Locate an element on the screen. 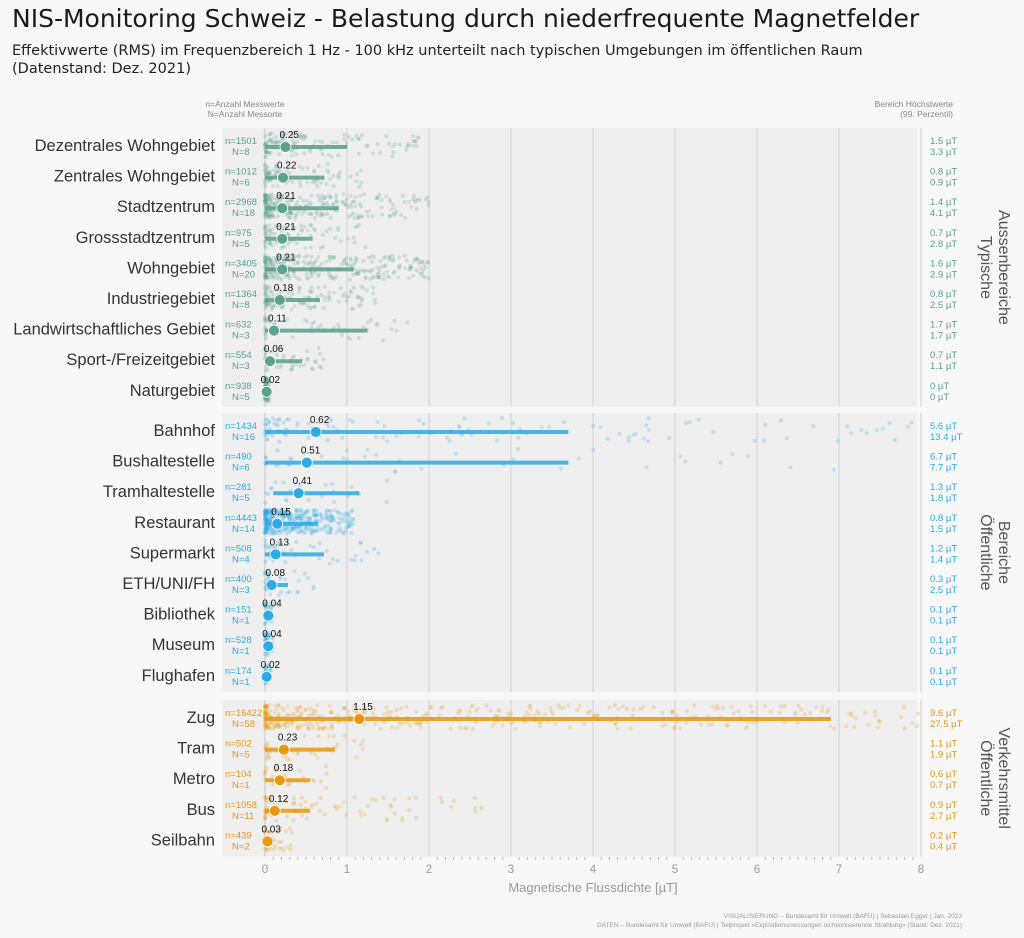 The image size is (1024, 938). group-label: Verkehrsmittel is located at coordinates (1003, 778).